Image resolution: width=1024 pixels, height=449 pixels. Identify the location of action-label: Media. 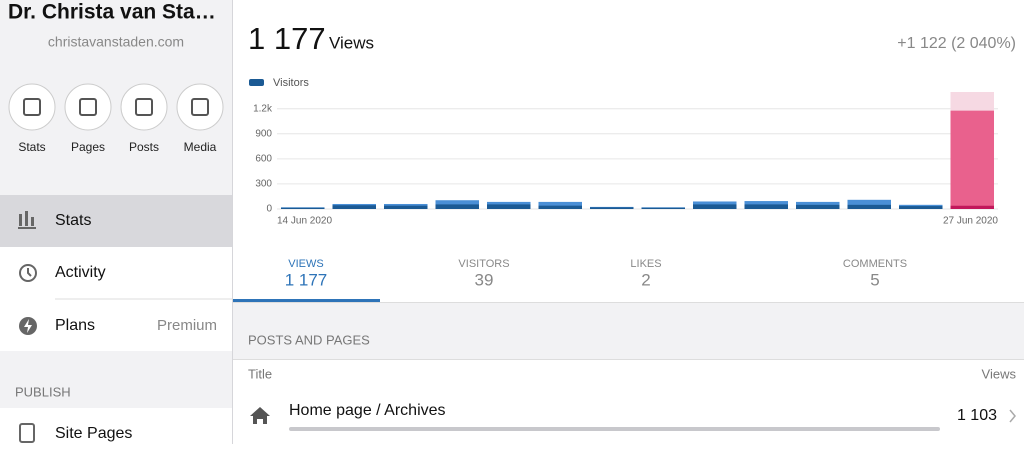
(200, 147).